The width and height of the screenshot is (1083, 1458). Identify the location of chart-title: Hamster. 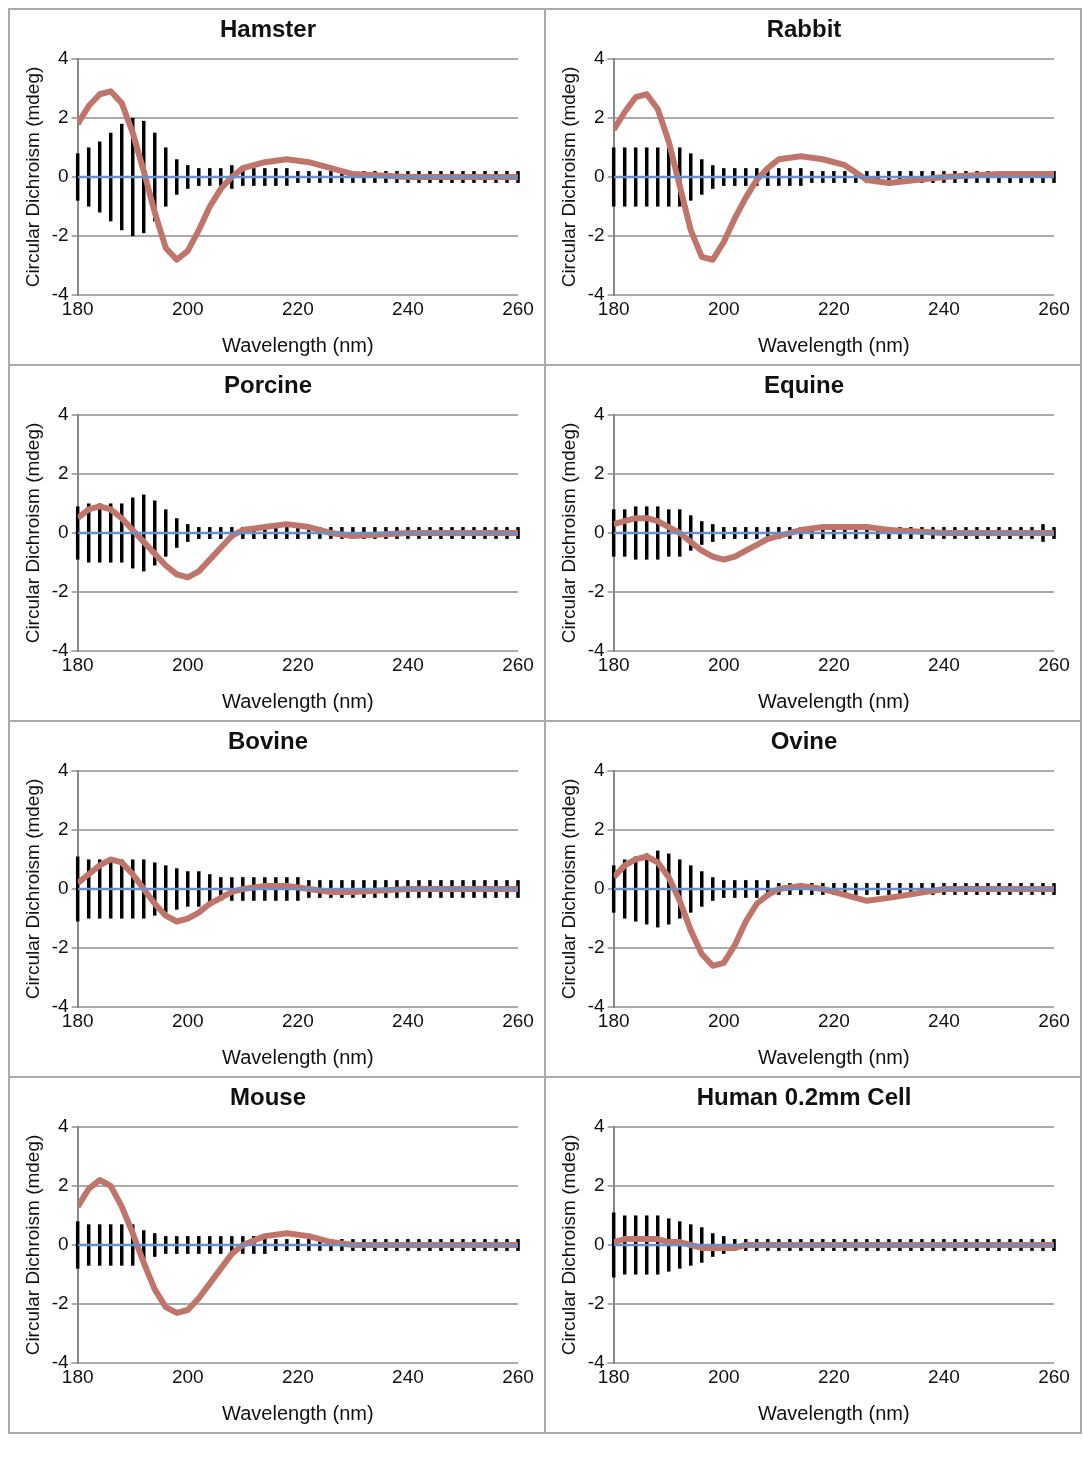
(268, 29).